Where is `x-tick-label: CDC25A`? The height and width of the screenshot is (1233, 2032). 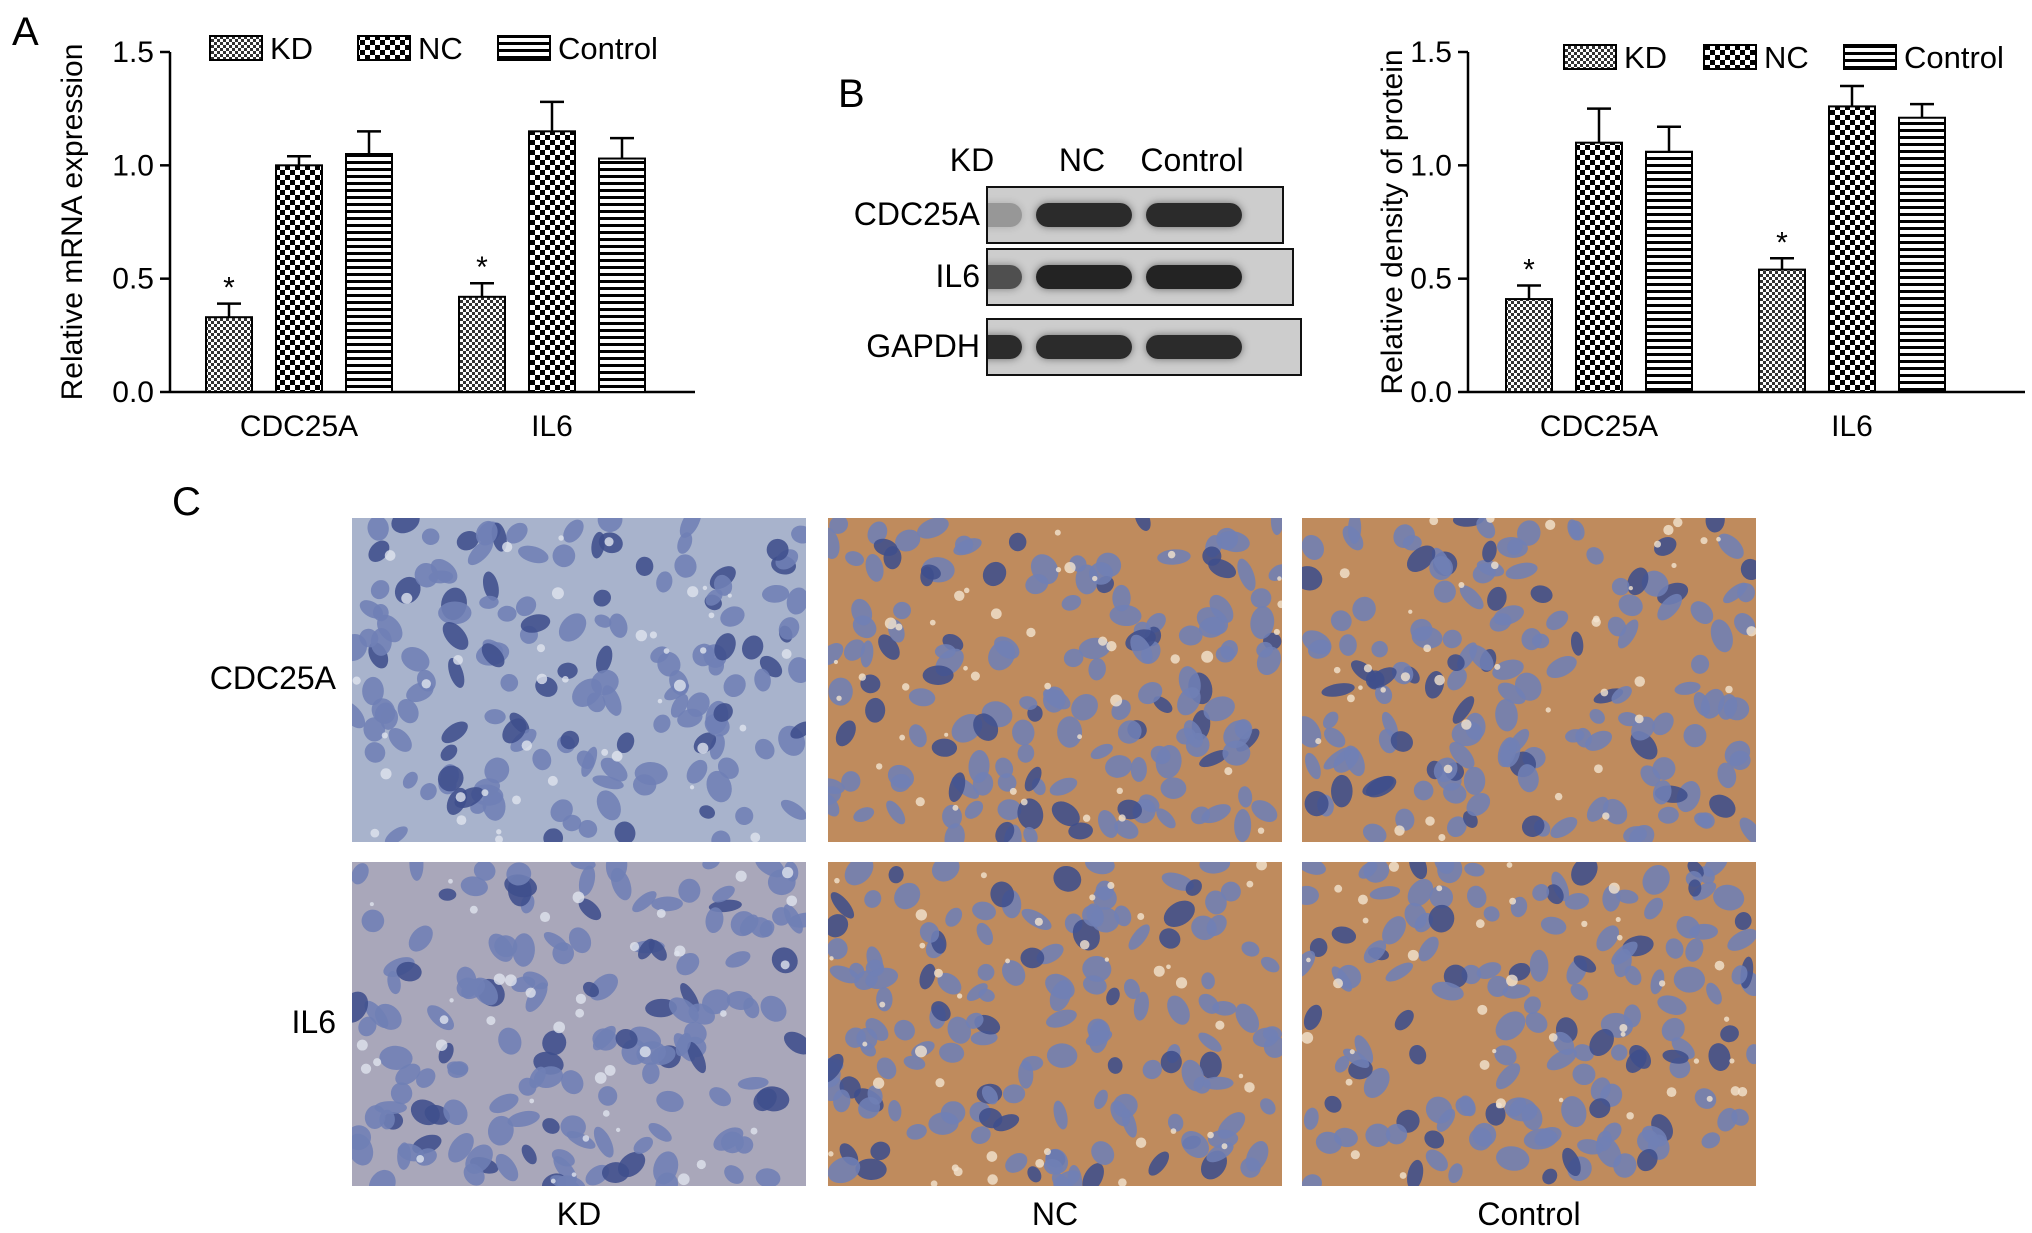
x-tick-label: CDC25A is located at coordinates (1599, 426).